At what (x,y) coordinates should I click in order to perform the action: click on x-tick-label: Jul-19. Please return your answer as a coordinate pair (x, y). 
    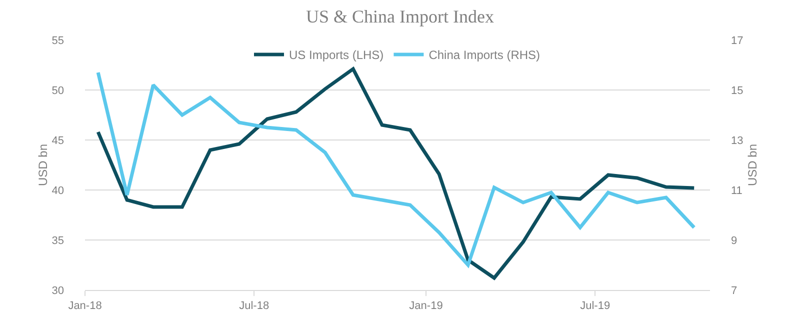
    Looking at the image, I should click on (595, 306).